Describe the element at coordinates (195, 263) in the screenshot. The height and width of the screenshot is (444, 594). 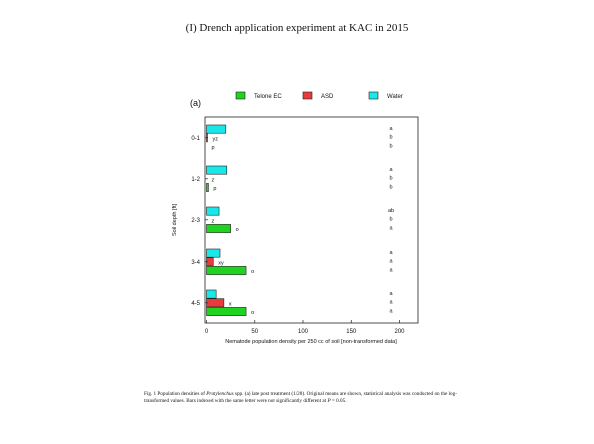
I see `y-tick-label: 3-4` at that location.